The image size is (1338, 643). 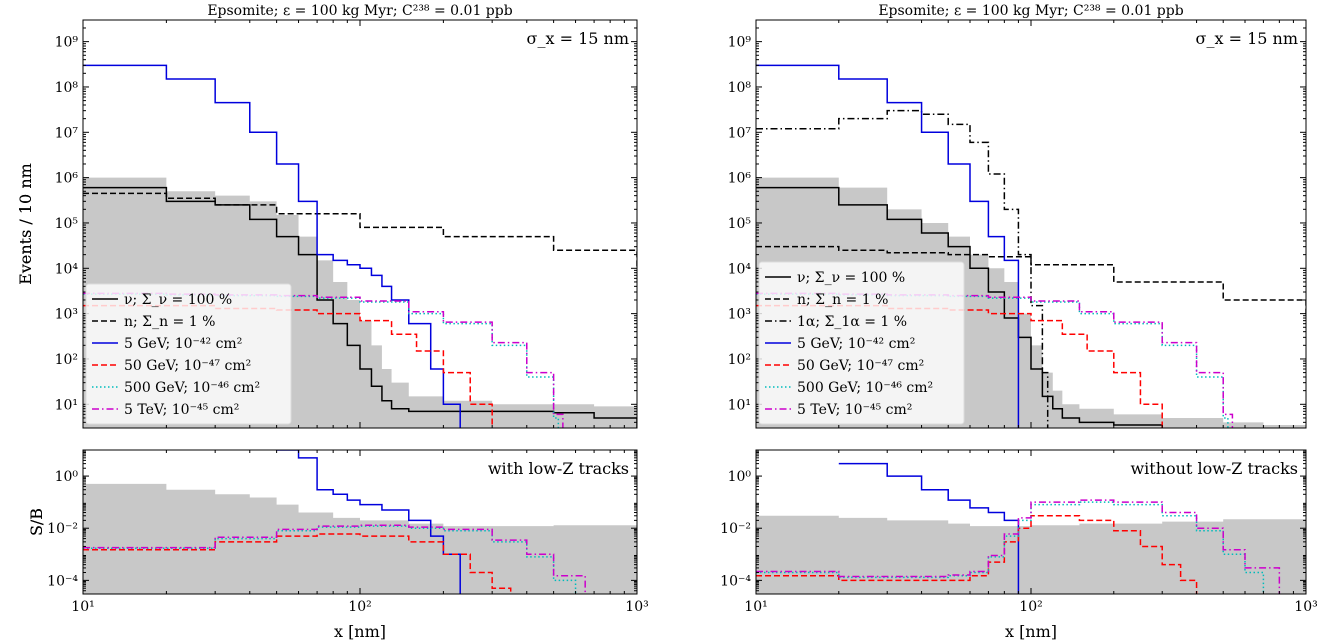 I want to click on y-axis-label: Events / 10 nm, so click(x=25, y=224).